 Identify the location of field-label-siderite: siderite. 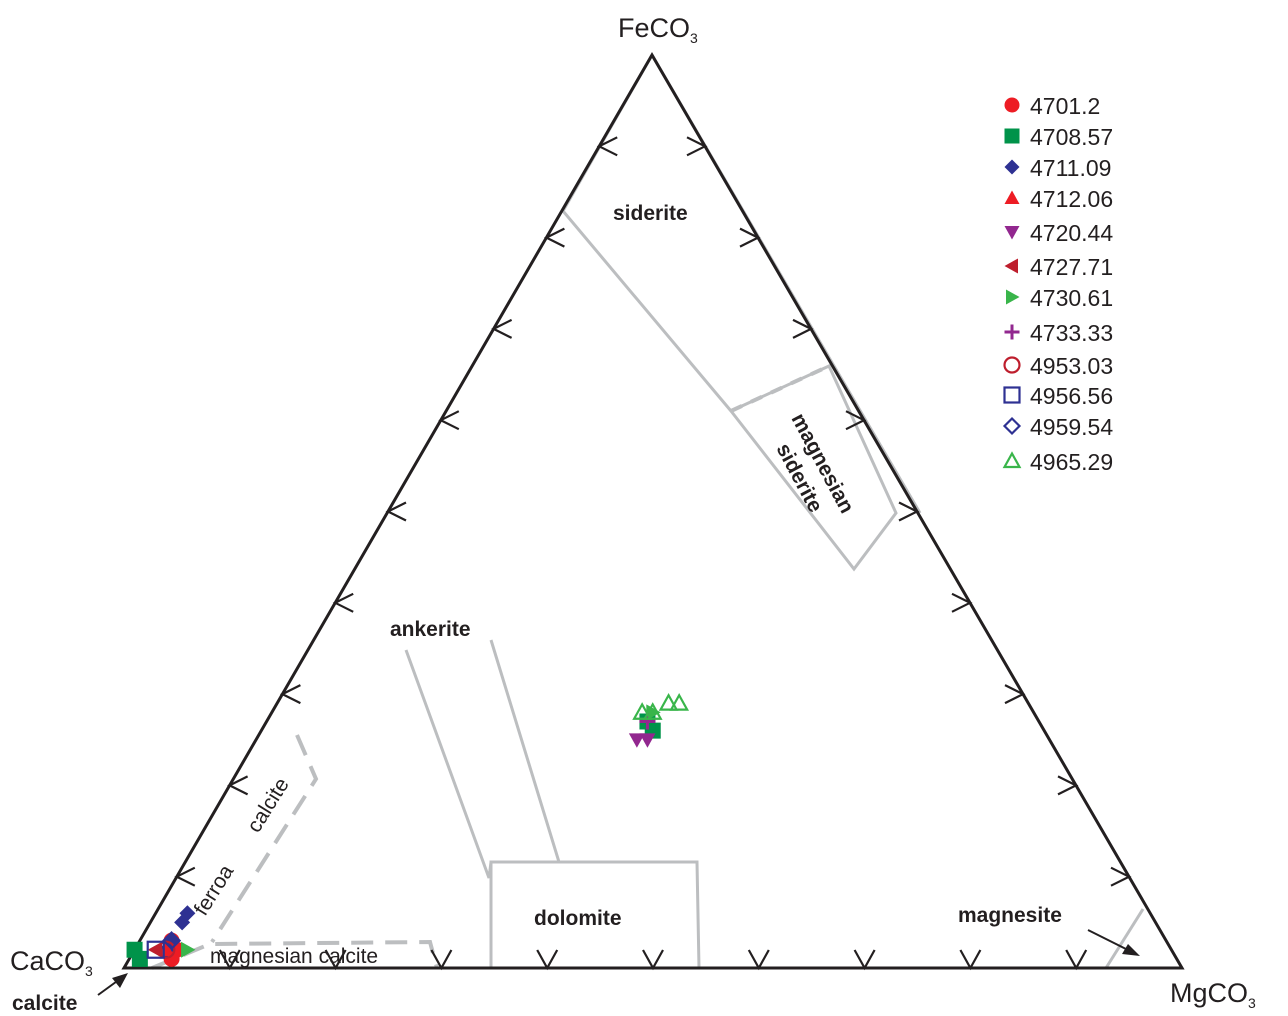
(650, 213).